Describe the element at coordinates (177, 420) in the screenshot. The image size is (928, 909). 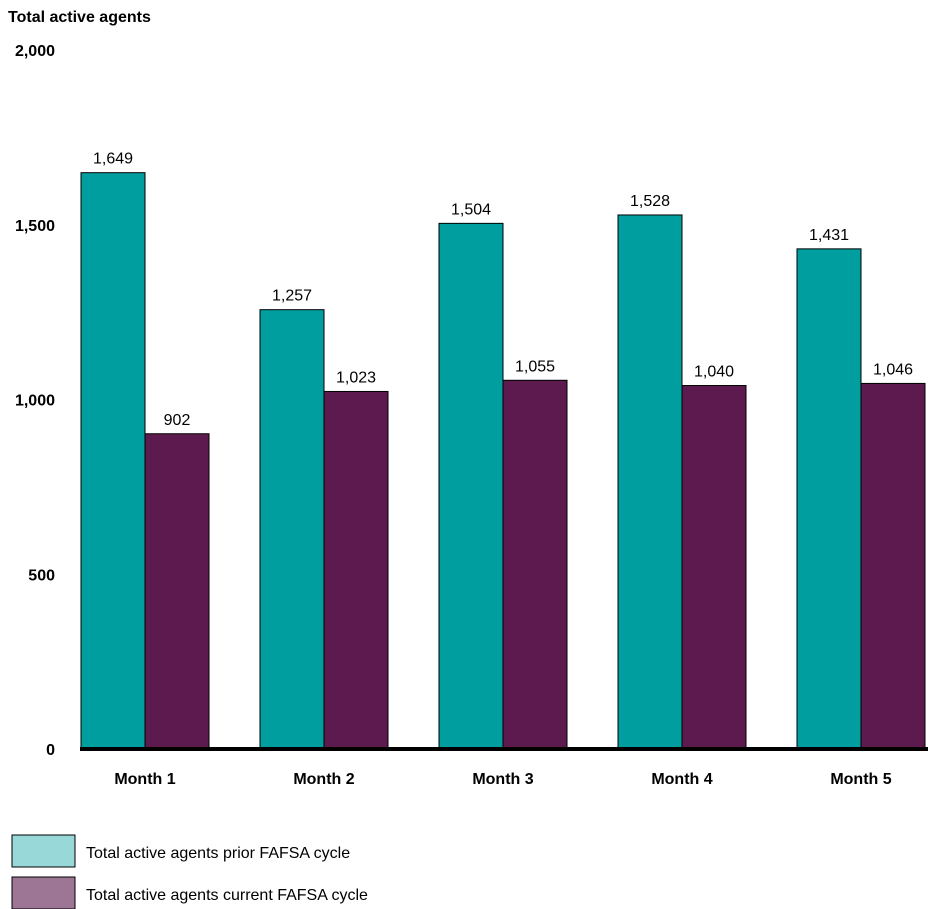
I see `data-label: 902` at that location.